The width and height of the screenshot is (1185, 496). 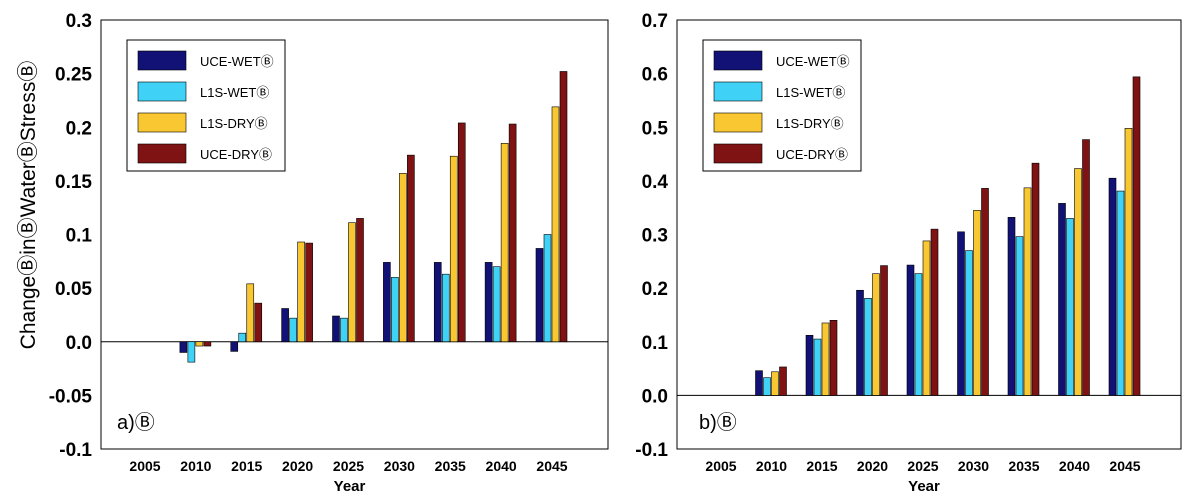 I want to click on bar-l1s-wet-2030, so click(x=969, y=323).